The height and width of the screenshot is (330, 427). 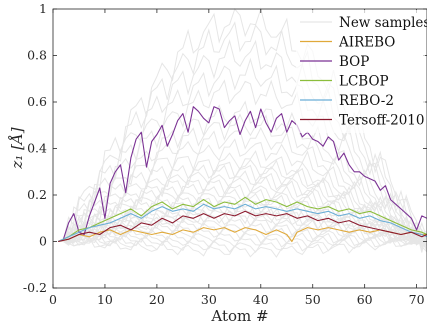 I want to click on legend-label: Tersoff-2010, so click(x=381, y=121).